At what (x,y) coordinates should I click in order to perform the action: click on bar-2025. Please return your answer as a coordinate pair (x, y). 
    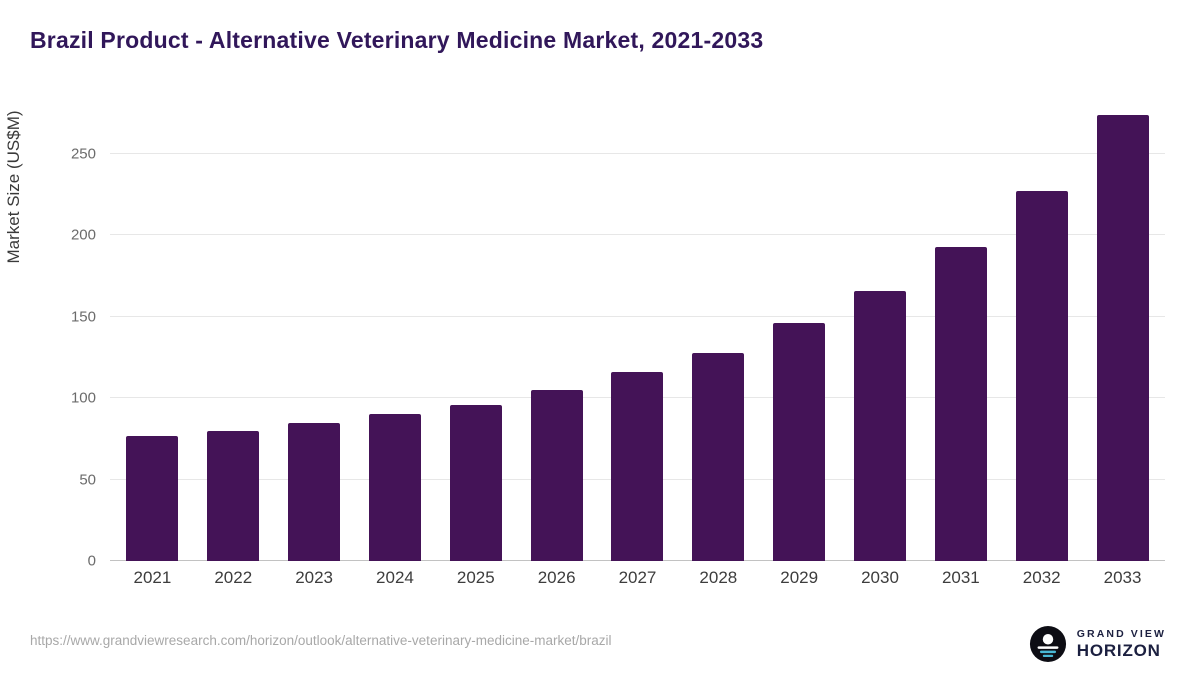
    Looking at the image, I should click on (475, 482).